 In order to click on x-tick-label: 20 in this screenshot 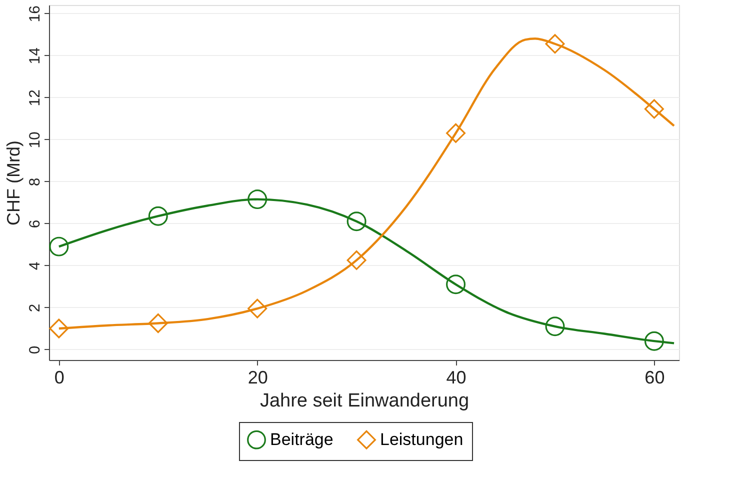, I will do `click(258, 378)`.